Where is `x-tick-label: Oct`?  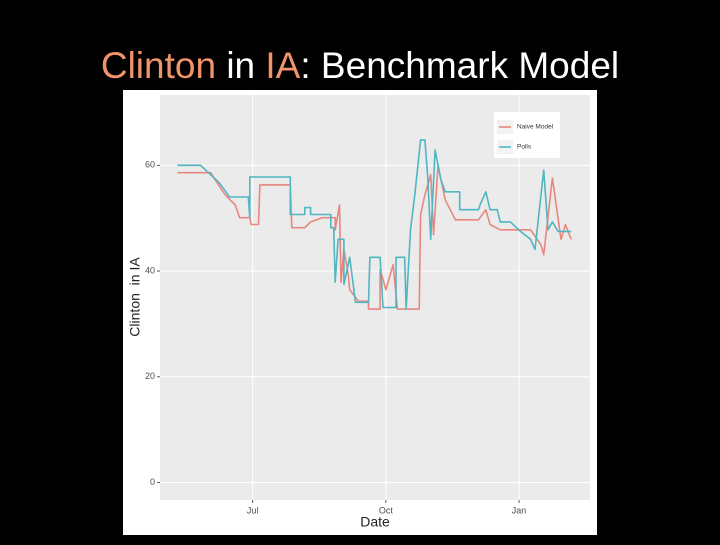 x-tick-label: Oct is located at coordinates (386, 510).